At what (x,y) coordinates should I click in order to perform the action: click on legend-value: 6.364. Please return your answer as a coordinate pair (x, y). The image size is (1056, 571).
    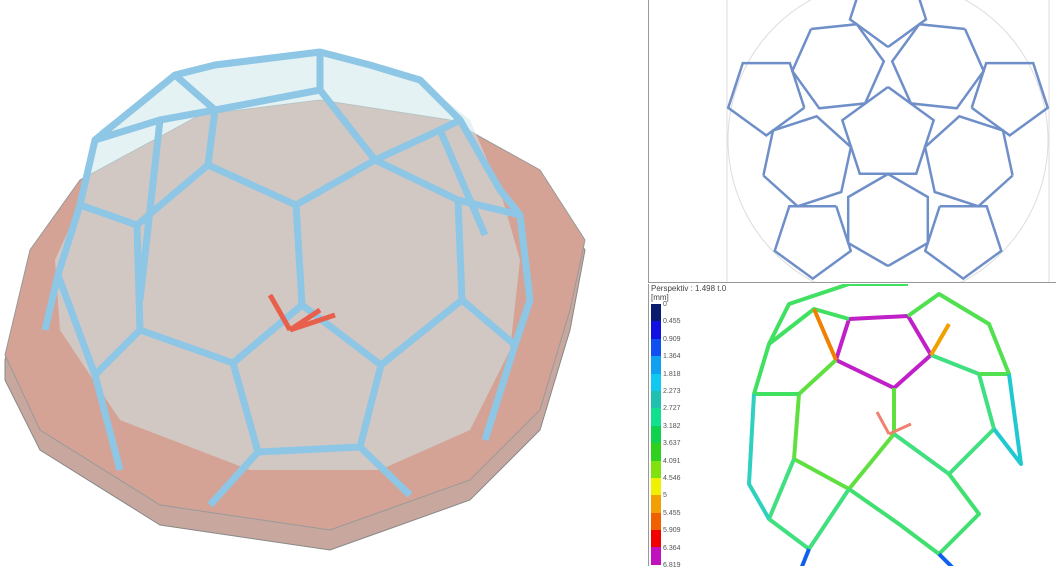
    Looking at the image, I should click on (672, 548).